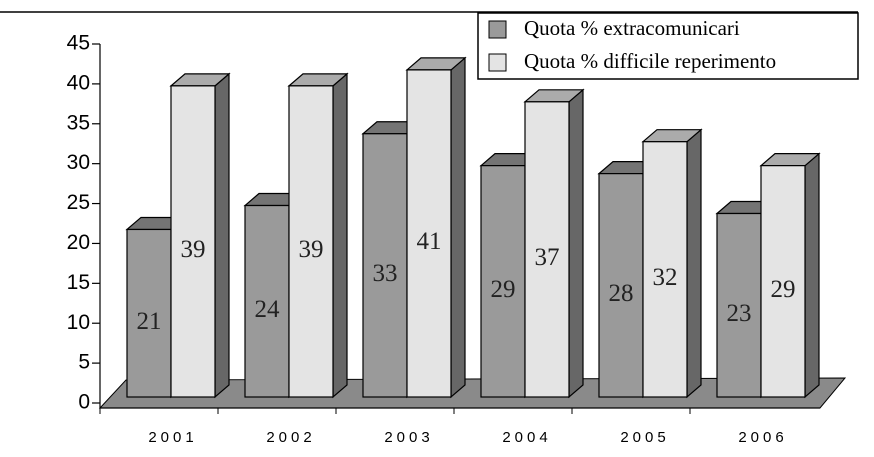 The width and height of the screenshot is (874, 457). I want to click on value-label: 24, so click(268, 309).